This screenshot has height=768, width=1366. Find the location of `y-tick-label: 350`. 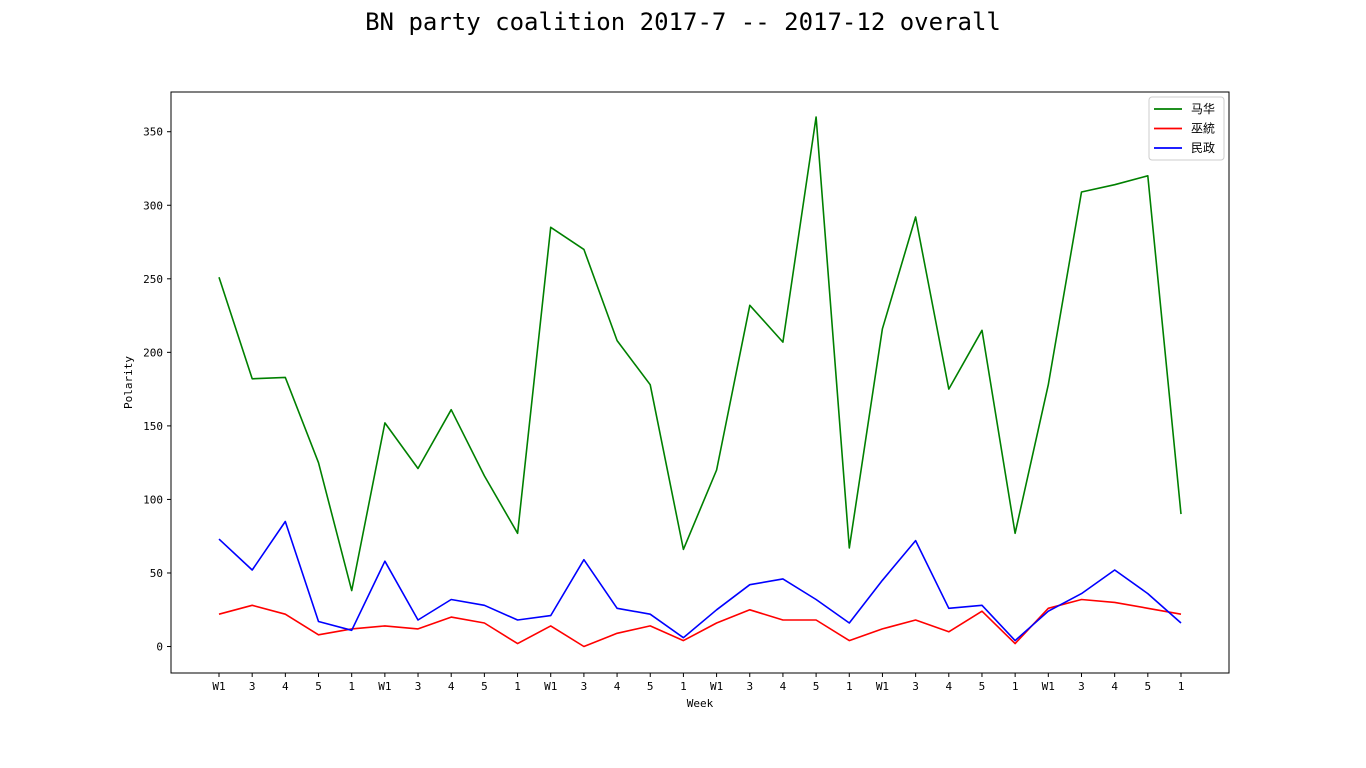

y-tick-label: 350 is located at coordinates (153, 132).